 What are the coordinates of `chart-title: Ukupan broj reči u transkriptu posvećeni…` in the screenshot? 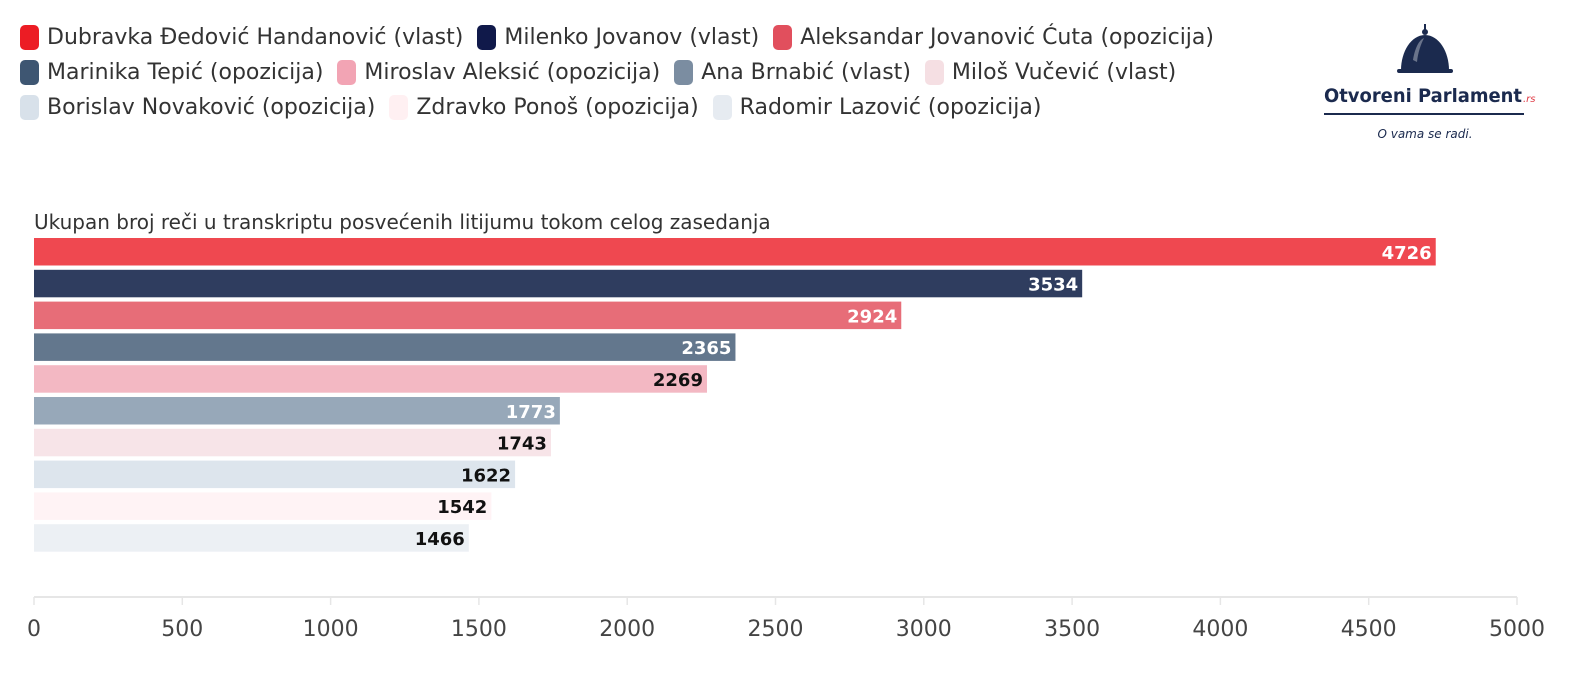 It's located at (402, 222).